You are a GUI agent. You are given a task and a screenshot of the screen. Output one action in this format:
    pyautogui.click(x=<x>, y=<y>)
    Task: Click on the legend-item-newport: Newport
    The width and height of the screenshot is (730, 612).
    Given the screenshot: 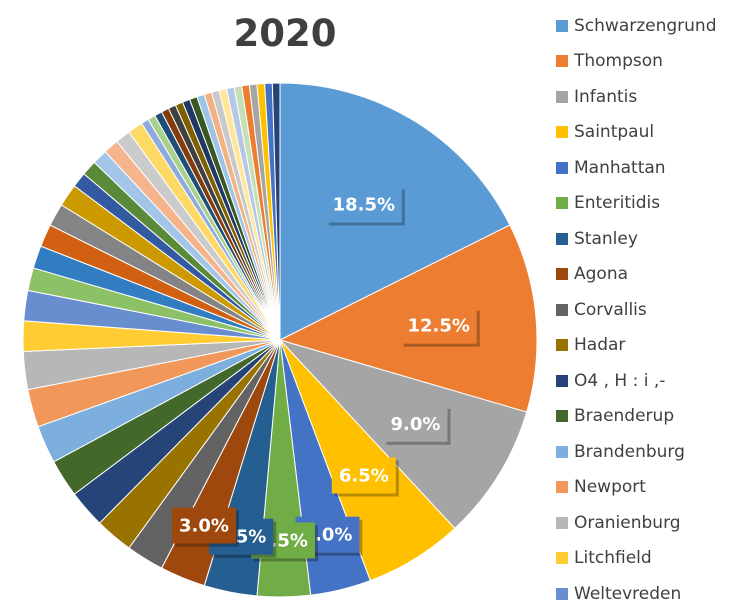 What is the action you would take?
    pyautogui.click(x=642, y=488)
    